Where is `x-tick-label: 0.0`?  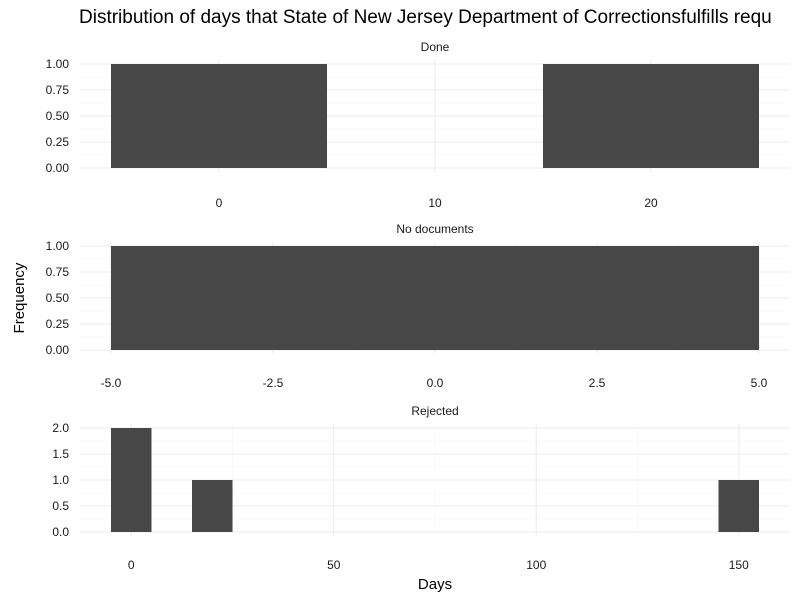
x-tick-label: 0.0 is located at coordinates (435, 383).